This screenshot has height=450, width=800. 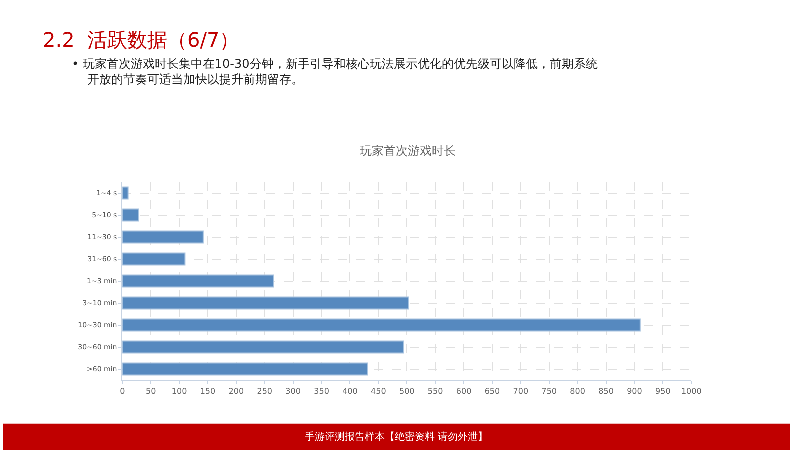 What do you see at coordinates (634, 391) in the screenshot?
I see `x-tick-label: 900` at bounding box center [634, 391].